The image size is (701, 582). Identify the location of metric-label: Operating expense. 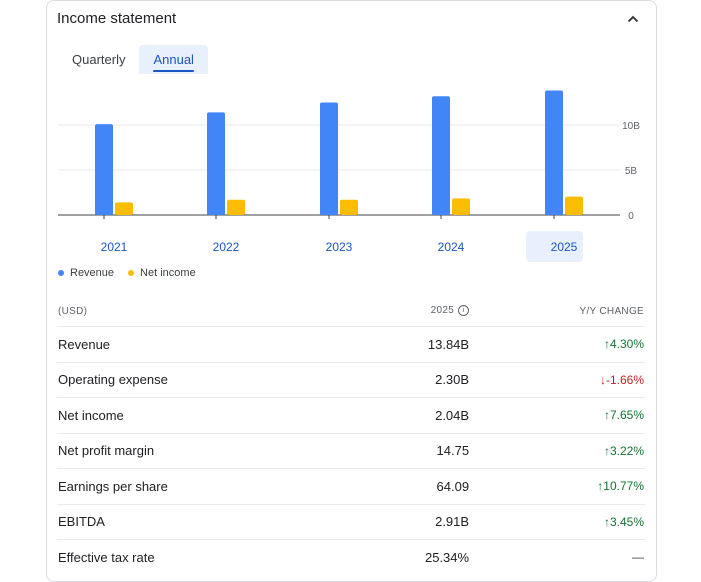
(202, 379).